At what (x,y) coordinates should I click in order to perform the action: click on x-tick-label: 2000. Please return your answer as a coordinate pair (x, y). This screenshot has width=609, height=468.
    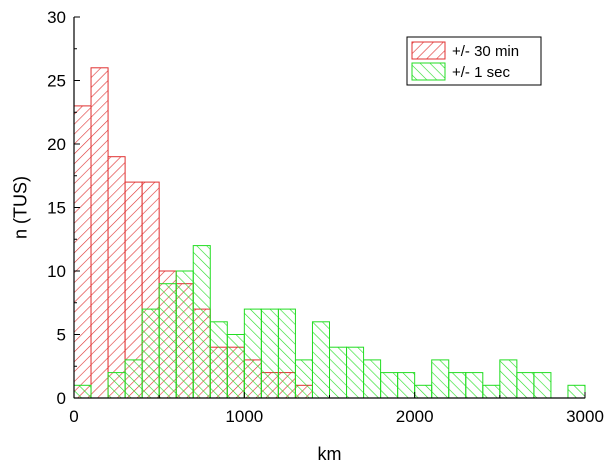
    Looking at the image, I should click on (415, 416).